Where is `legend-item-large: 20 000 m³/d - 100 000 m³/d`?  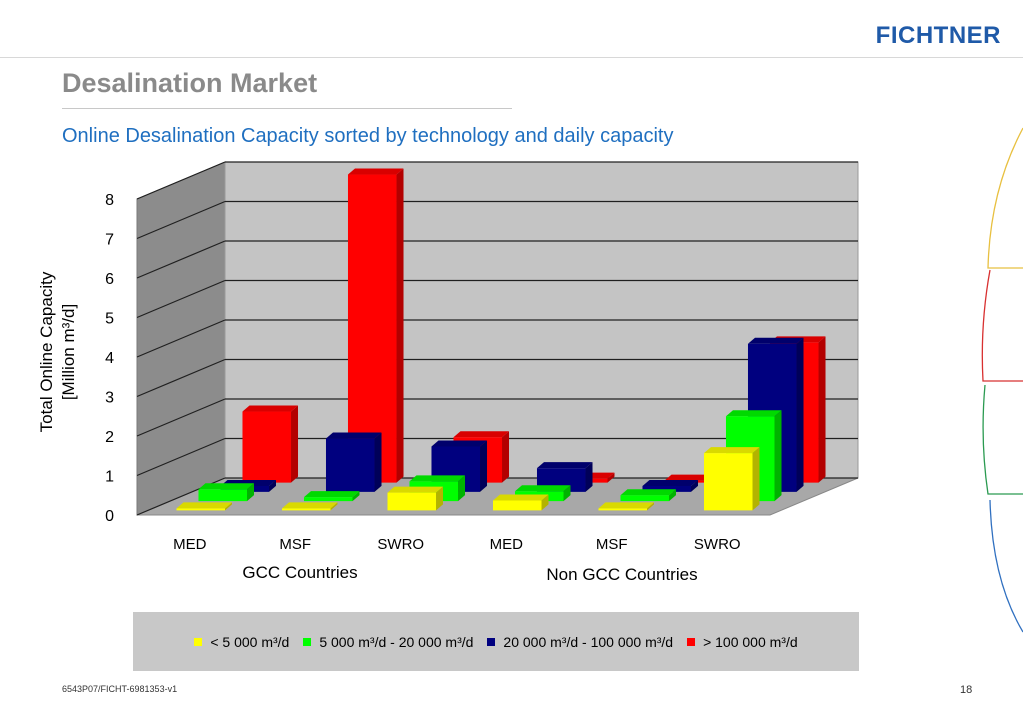 legend-item-large: 20 000 m³/d - 100 000 m³/d is located at coordinates (580, 642).